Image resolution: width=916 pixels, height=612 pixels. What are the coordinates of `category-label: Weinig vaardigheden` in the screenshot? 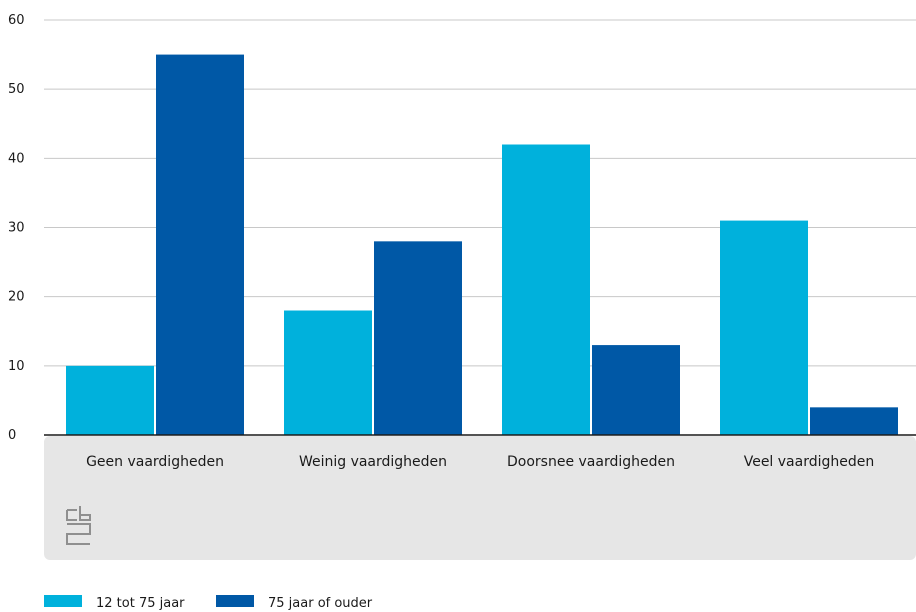 It's located at (373, 462).